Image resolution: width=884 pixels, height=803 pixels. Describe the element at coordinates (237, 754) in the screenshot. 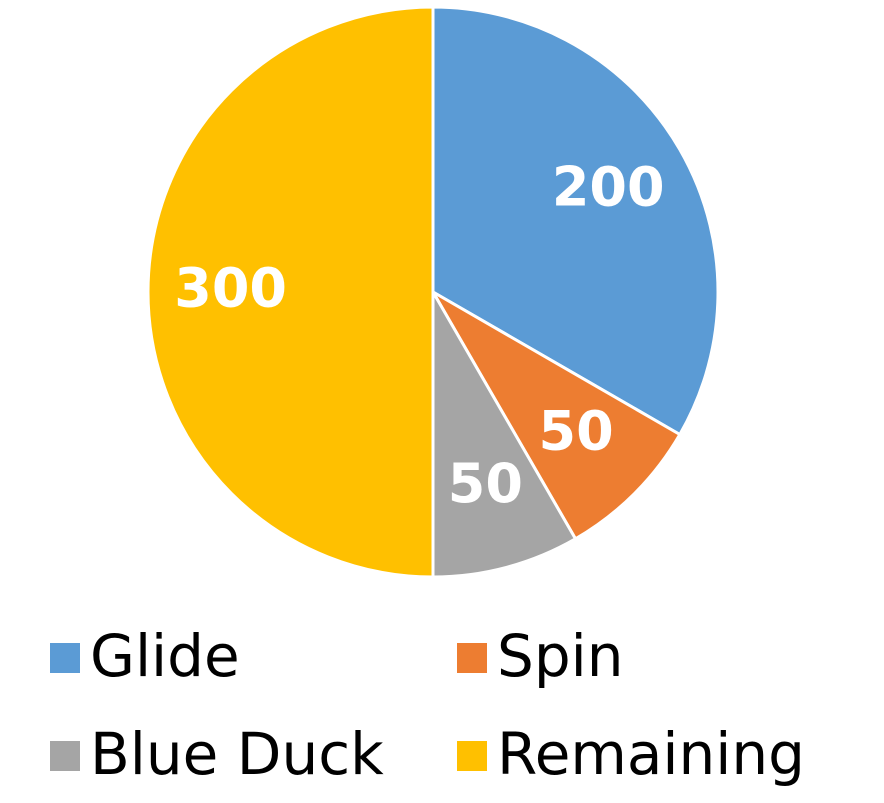

I see `legend-label: Blue Duck` at that location.